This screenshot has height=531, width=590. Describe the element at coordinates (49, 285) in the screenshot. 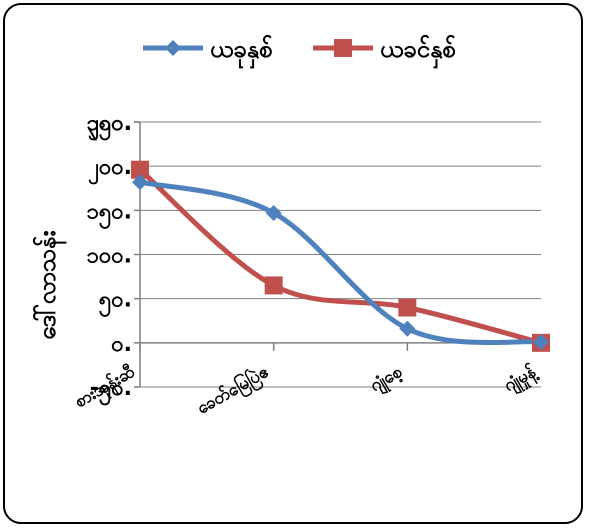

I see `y-axis-label: ဒေါ်လာသန်း` at that location.